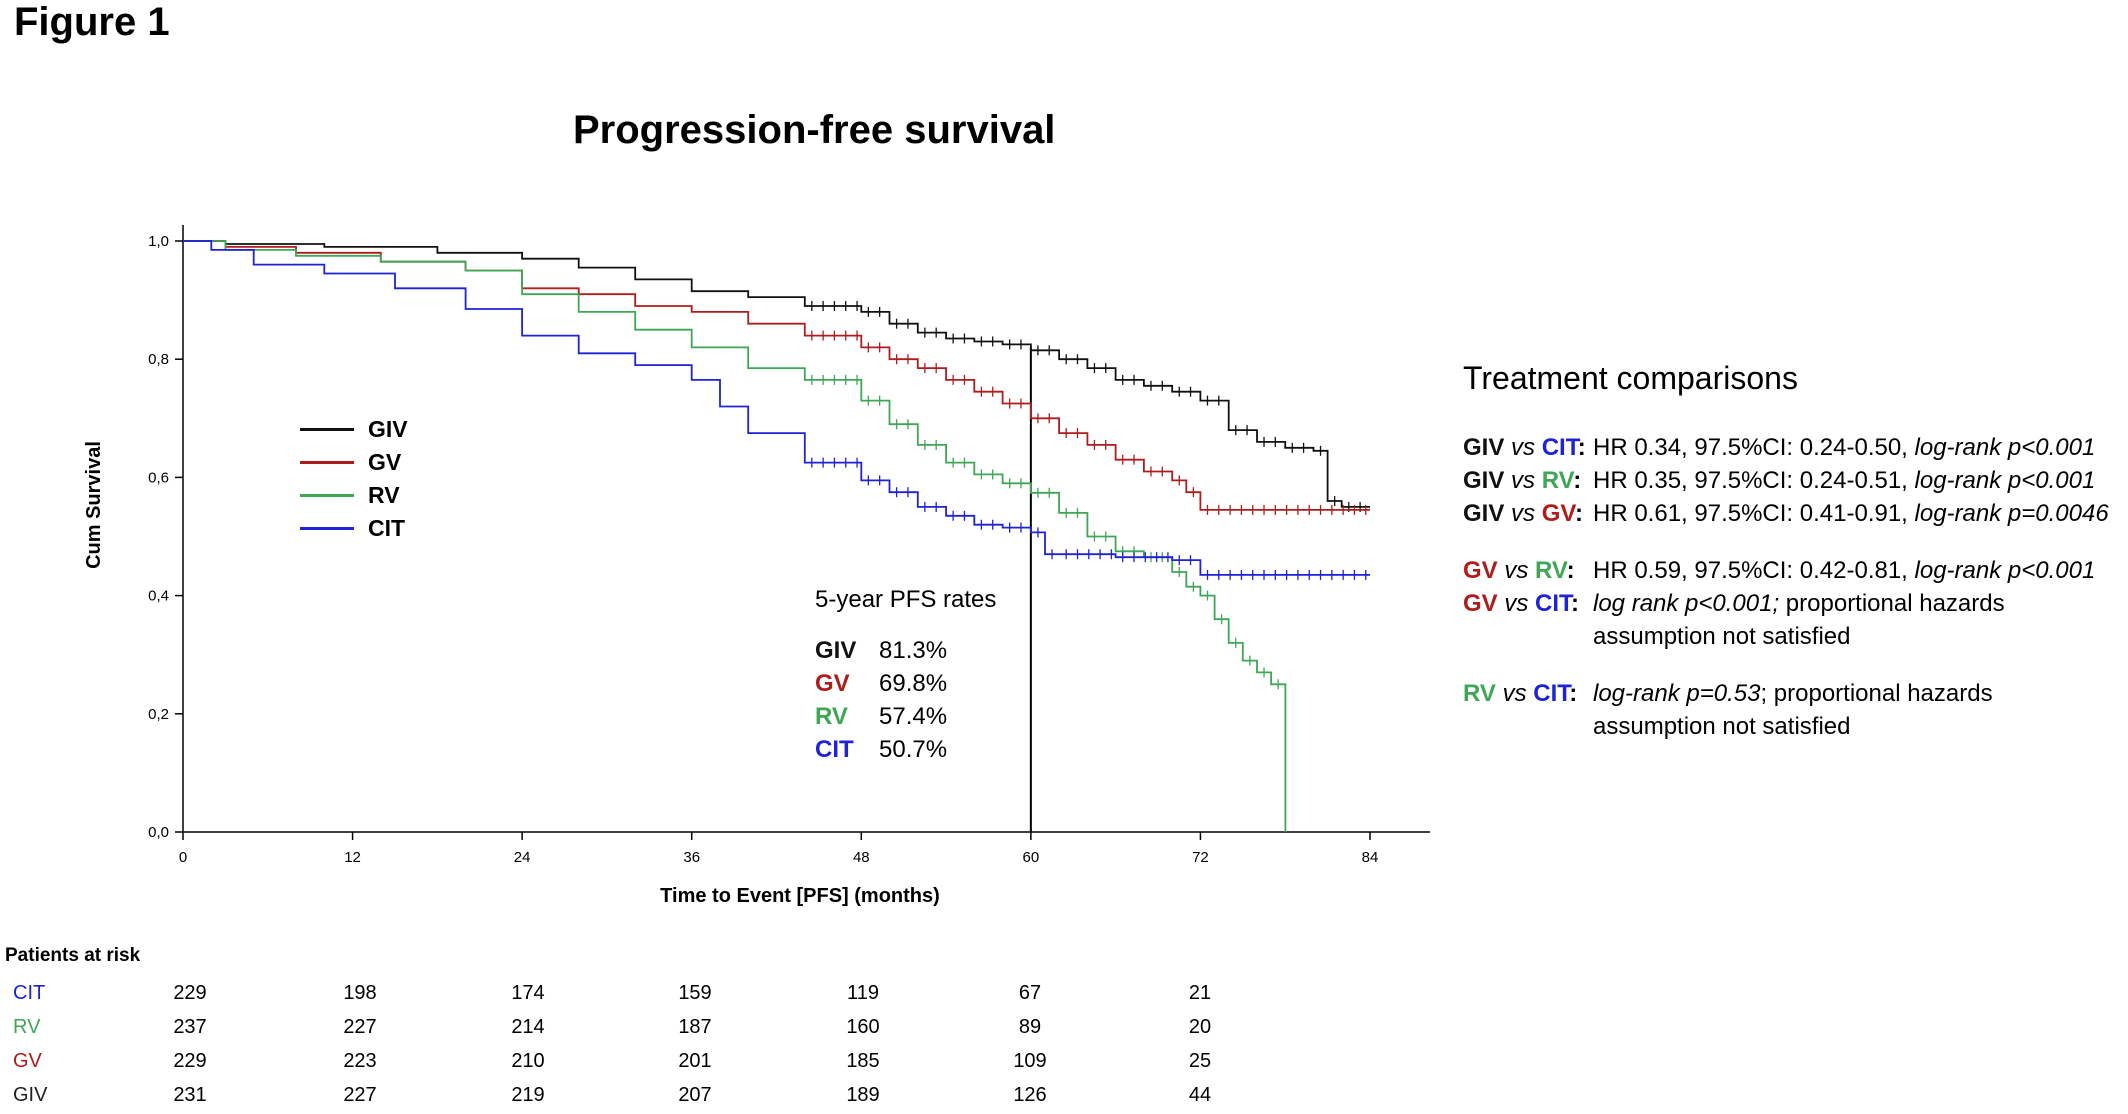  What do you see at coordinates (388, 429) in the screenshot?
I see `legend-label: GIV` at bounding box center [388, 429].